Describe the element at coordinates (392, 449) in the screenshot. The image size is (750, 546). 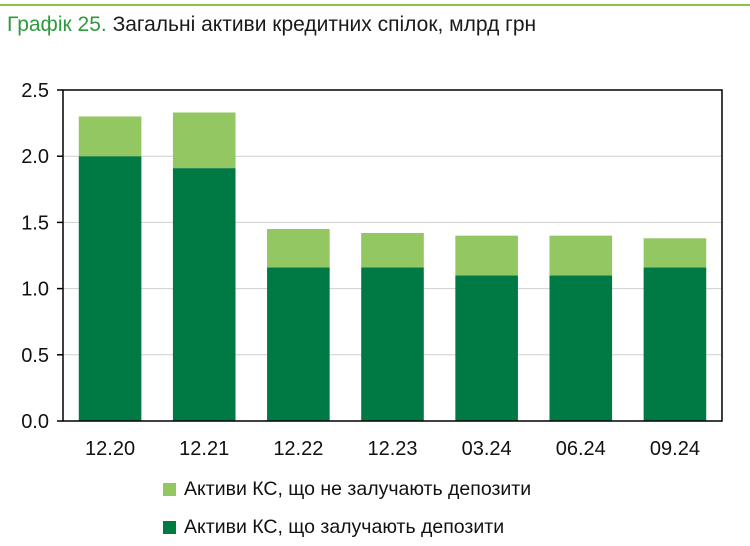
I see `x-tick-label: 12.23` at that location.